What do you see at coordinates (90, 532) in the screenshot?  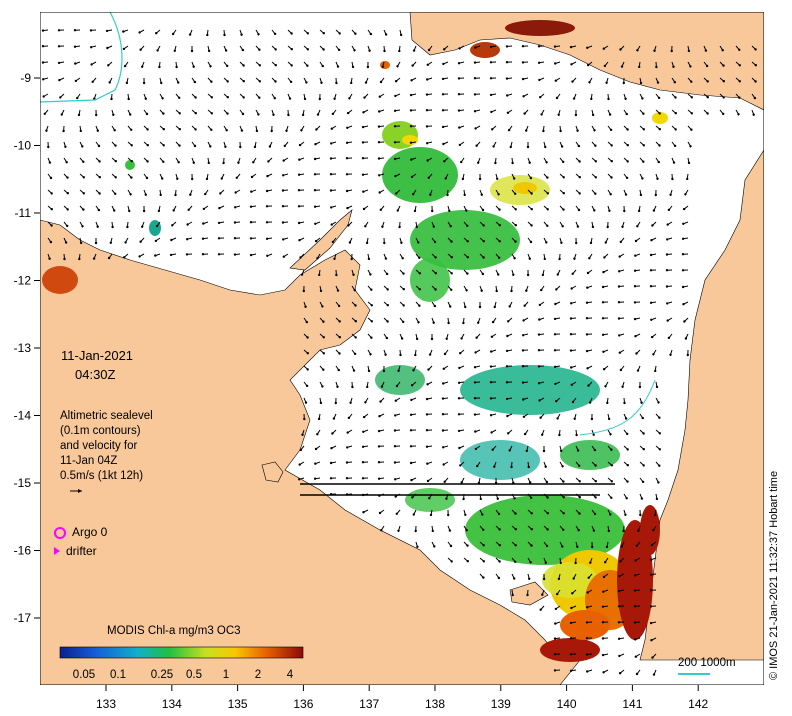 I see `argo-legend-label: Argo 0` at bounding box center [90, 532].